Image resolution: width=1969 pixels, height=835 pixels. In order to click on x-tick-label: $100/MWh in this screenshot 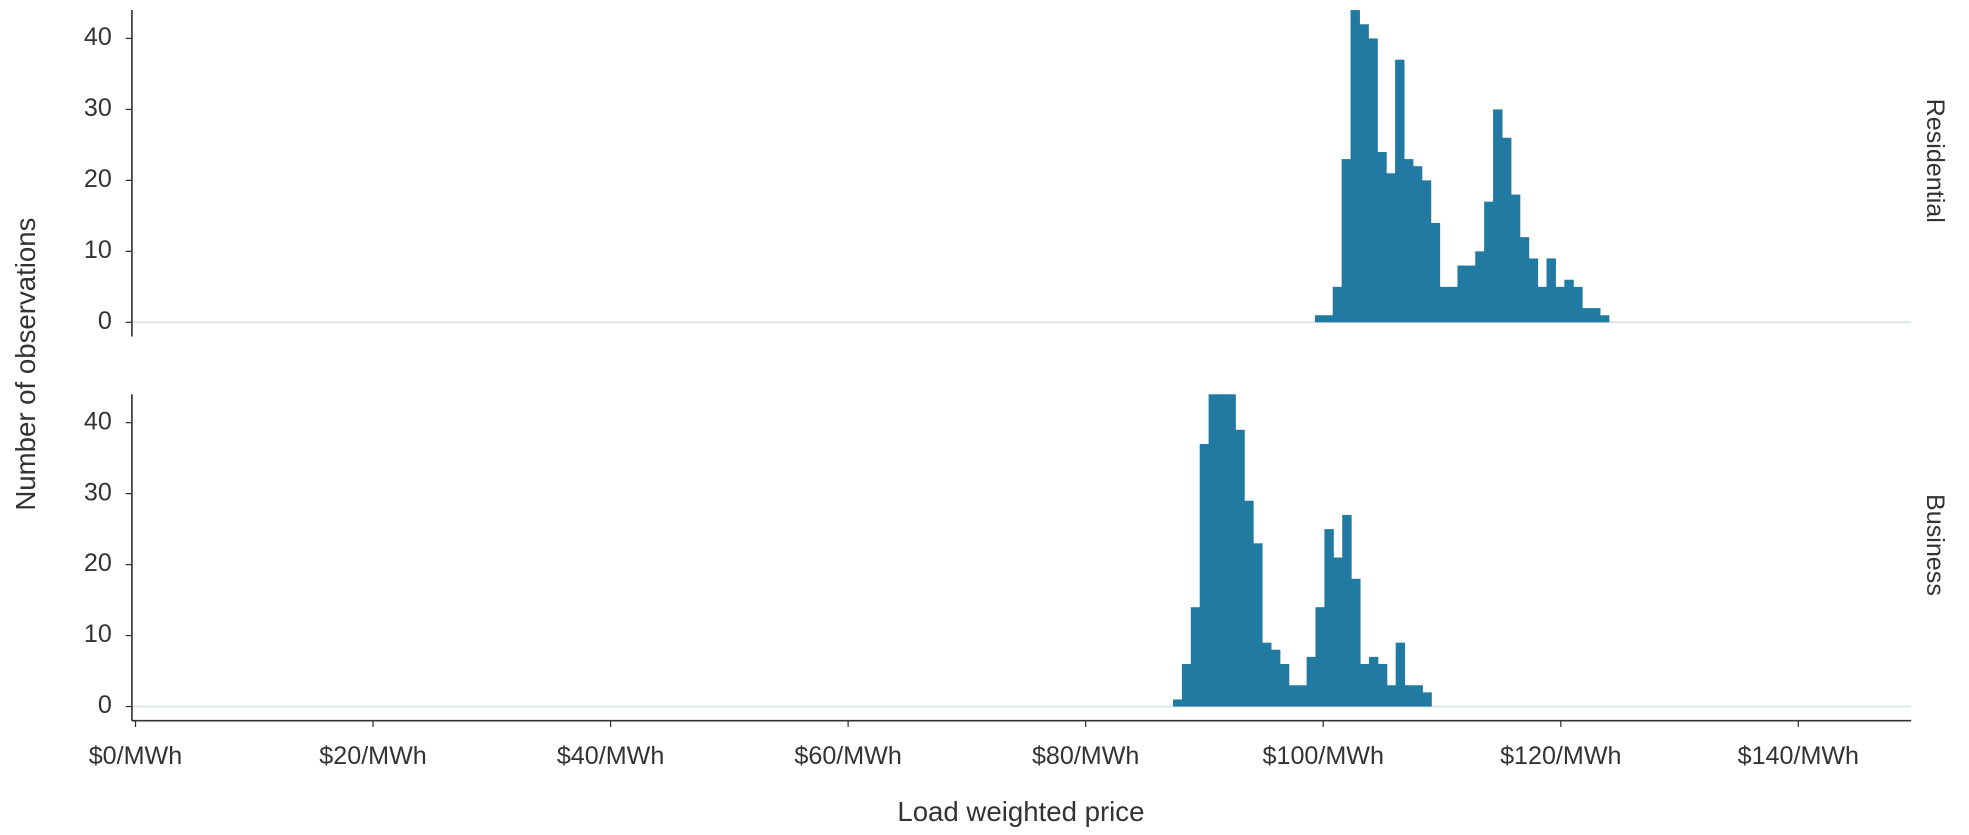, I will do `click(1323, 756)`.